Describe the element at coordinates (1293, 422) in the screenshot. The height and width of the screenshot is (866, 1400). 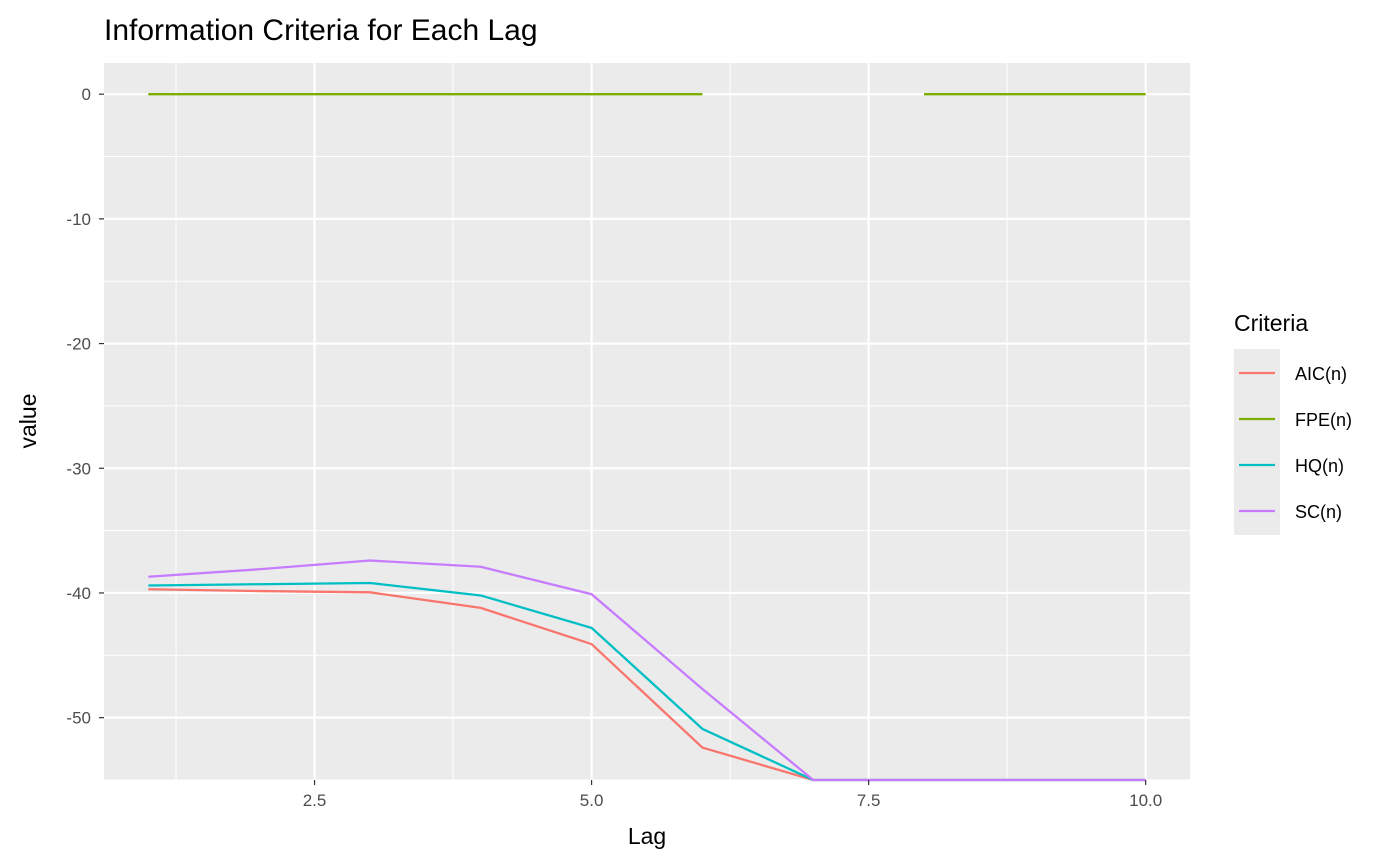
I see `legend: Criteria AIC(n) FPE(n) HQ(n) SC(n)` at that location.